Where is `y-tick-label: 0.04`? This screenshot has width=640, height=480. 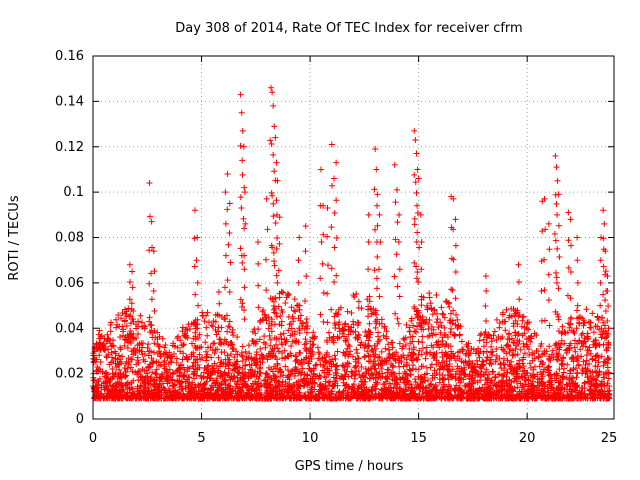
y-tick-label: 0.04 is located at coordinates (69, 328).